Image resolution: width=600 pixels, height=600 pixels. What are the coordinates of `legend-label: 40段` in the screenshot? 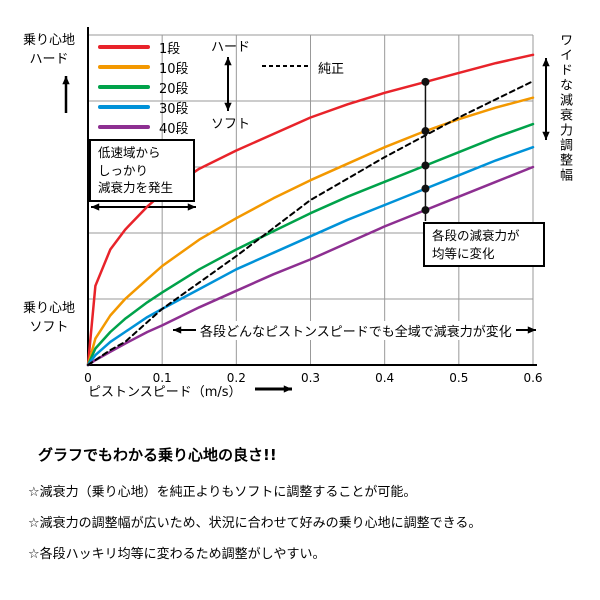 It's located at (174, 129).